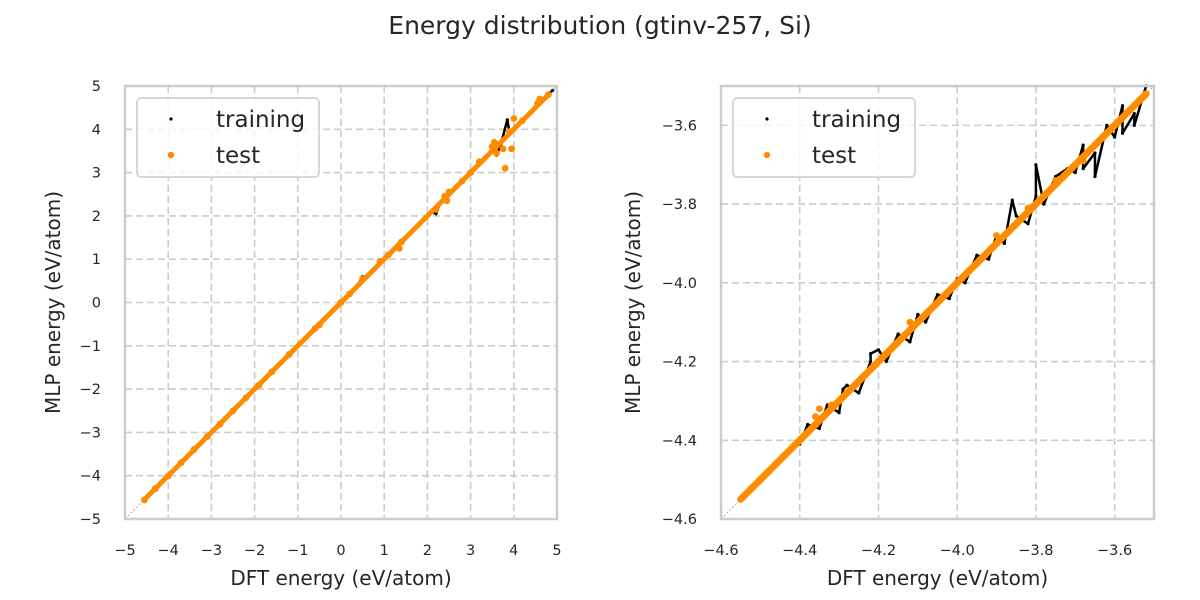 The image size is (1200, 600). What do you see at coordinates (90, 347) in the screenshot?
I see `y-tick-label: −1` at bounding box center [90, 347].